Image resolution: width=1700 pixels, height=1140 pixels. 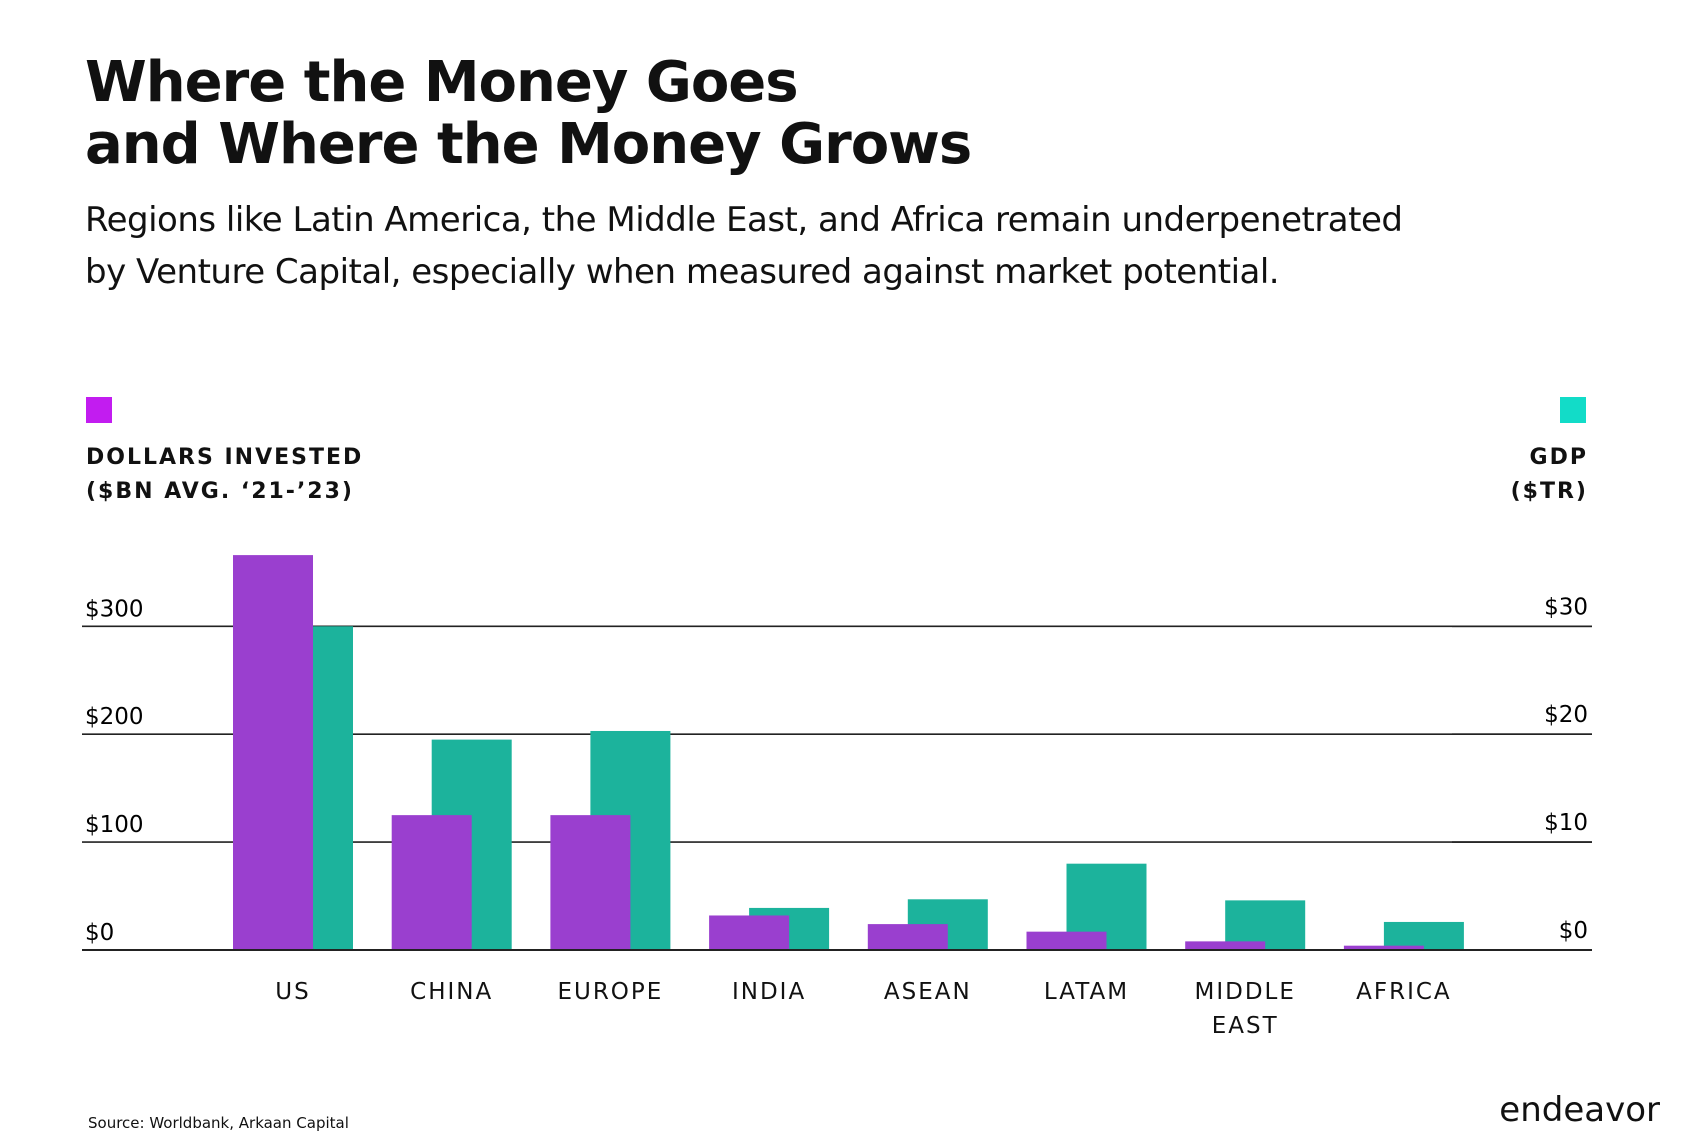 What do you see at coordinates (442, 82) in the screenshot?
I see `title-line: Where the Money Goes` at bounding box center [442, 82].